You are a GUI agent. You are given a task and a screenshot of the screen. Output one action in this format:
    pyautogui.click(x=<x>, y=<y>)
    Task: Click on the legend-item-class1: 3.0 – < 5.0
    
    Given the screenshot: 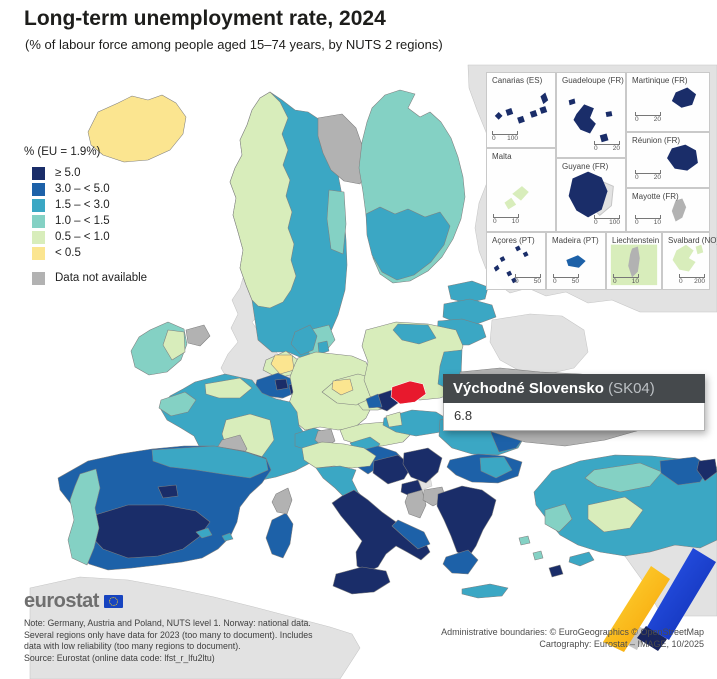 What is the action you would take?
    pyautogui.click(x=85, y=189)
    